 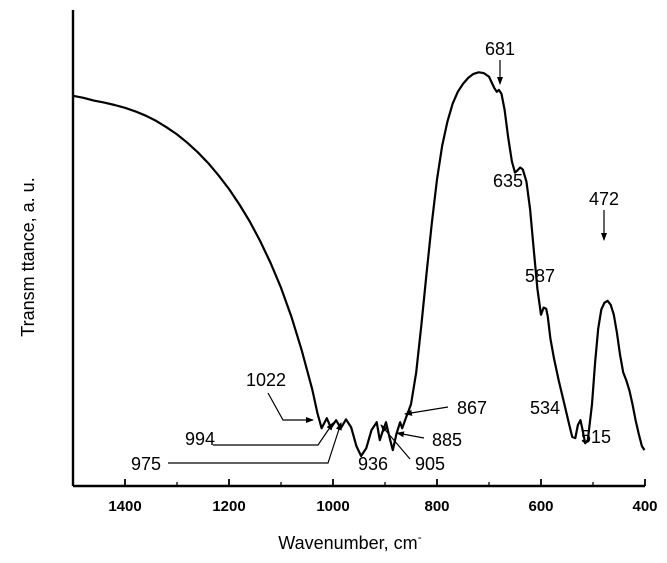 I want to click on peak-label-936: 936, so click(x=373, y=464).